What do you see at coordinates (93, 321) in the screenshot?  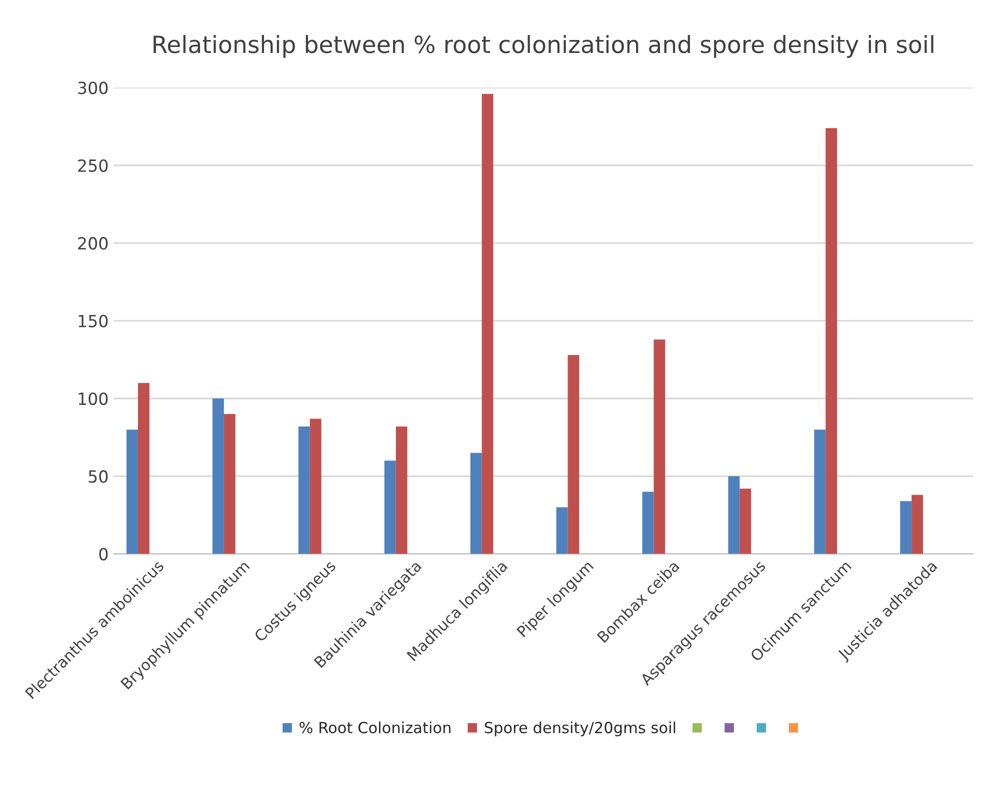 I see `y-tick-label: 150` at bounding box center [93, 321].